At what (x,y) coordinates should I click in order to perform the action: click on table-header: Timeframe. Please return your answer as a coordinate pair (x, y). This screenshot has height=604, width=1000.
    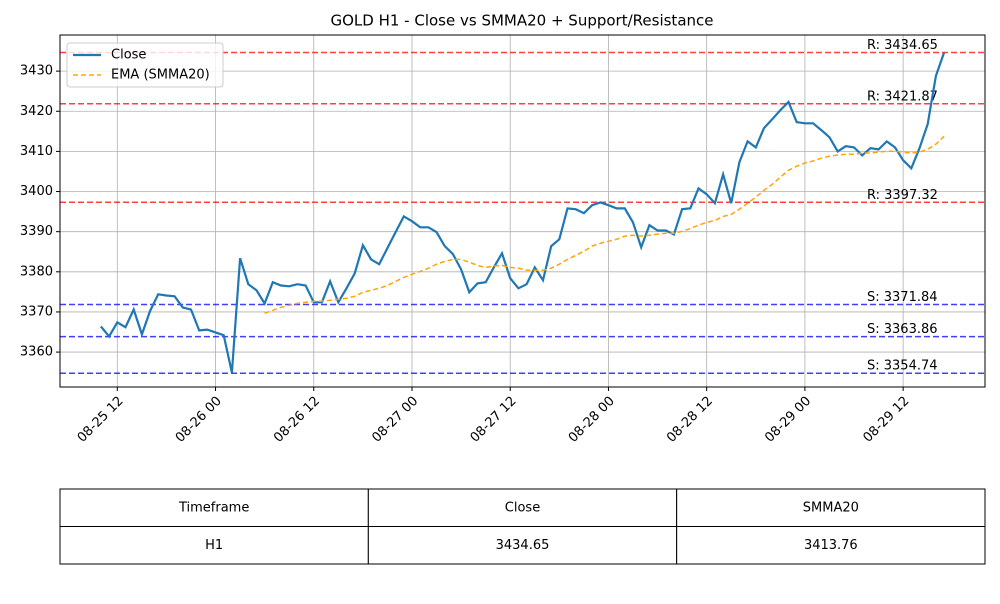
    Looking at the image, I should click on (213, 507).